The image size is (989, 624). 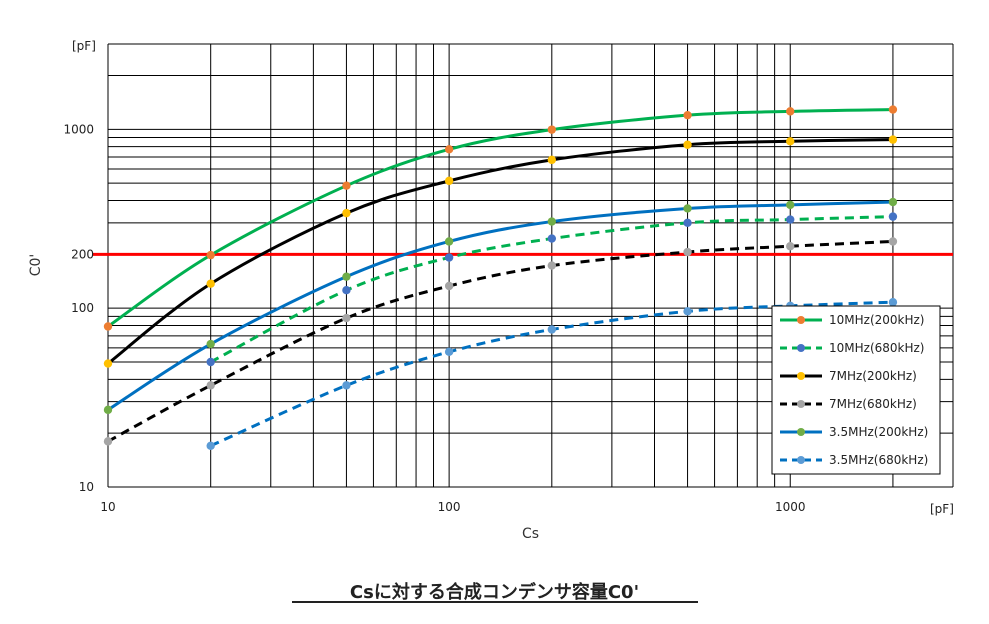 What do you see at coordinates (878, 460) in the screenshot?
I see `legend-label: 3.5MHz(680kHz)` at bounding box center [878, 460].